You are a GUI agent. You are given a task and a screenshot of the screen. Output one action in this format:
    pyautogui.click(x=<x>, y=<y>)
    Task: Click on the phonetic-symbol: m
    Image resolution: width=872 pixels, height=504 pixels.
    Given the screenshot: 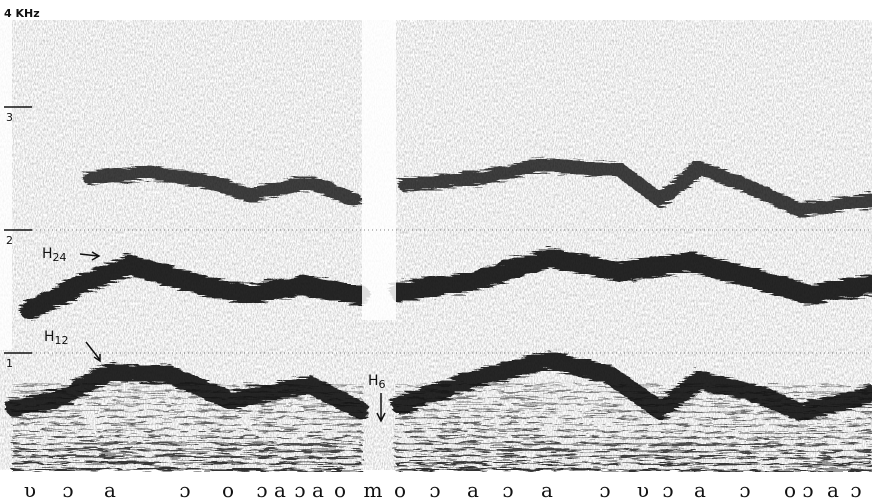 What is the action you would take?
    pyautogui.click(x=373, y=490)
    